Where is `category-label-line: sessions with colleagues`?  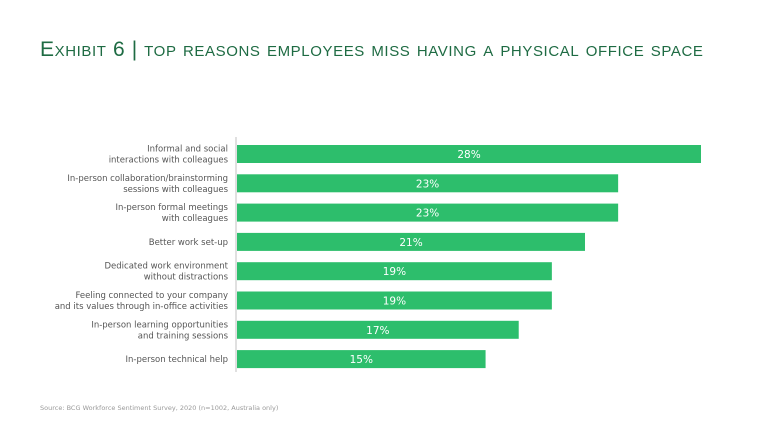
category-label-line: sessions with colleagues is located at coordinates (175, 190).